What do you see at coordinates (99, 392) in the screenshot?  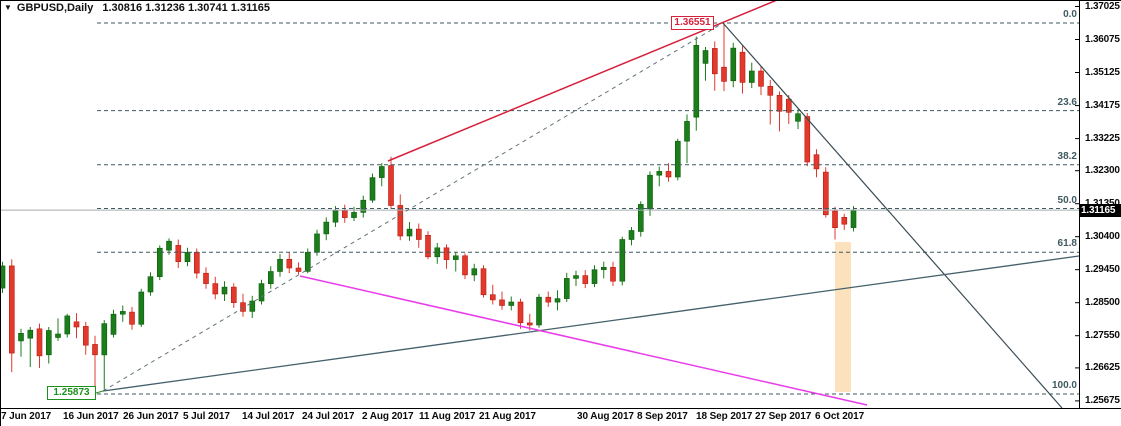 I see `low-marker-connector` at bounding box center [99, 392].